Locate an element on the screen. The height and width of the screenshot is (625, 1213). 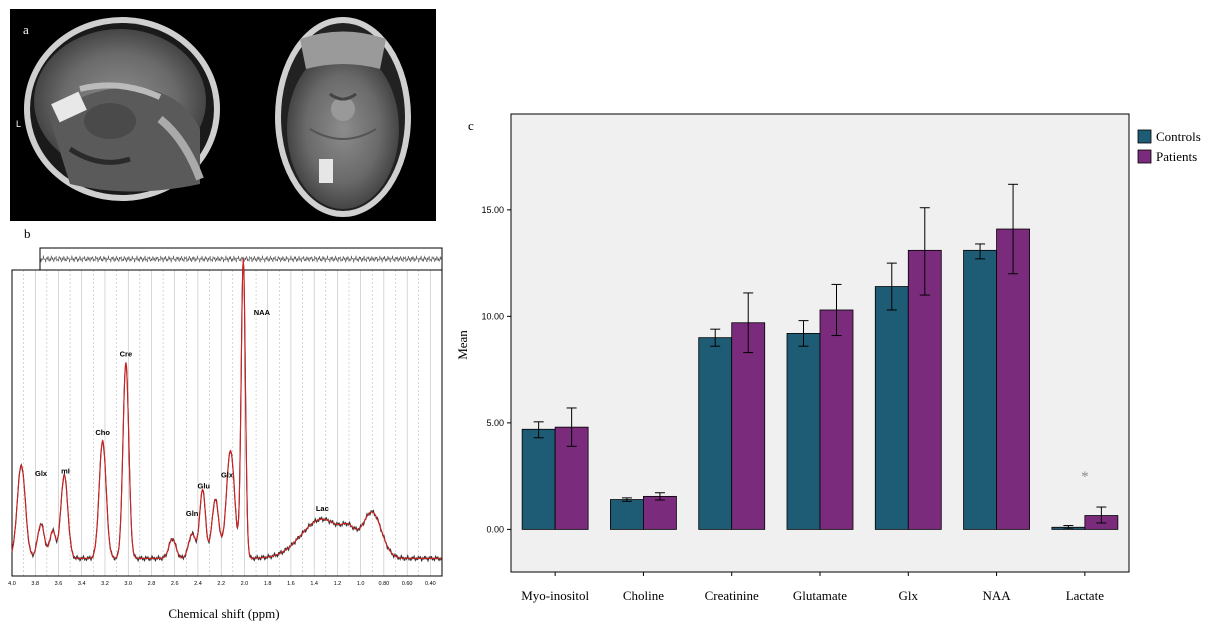
panel-label-a: a is located at coordinates (26, 29).